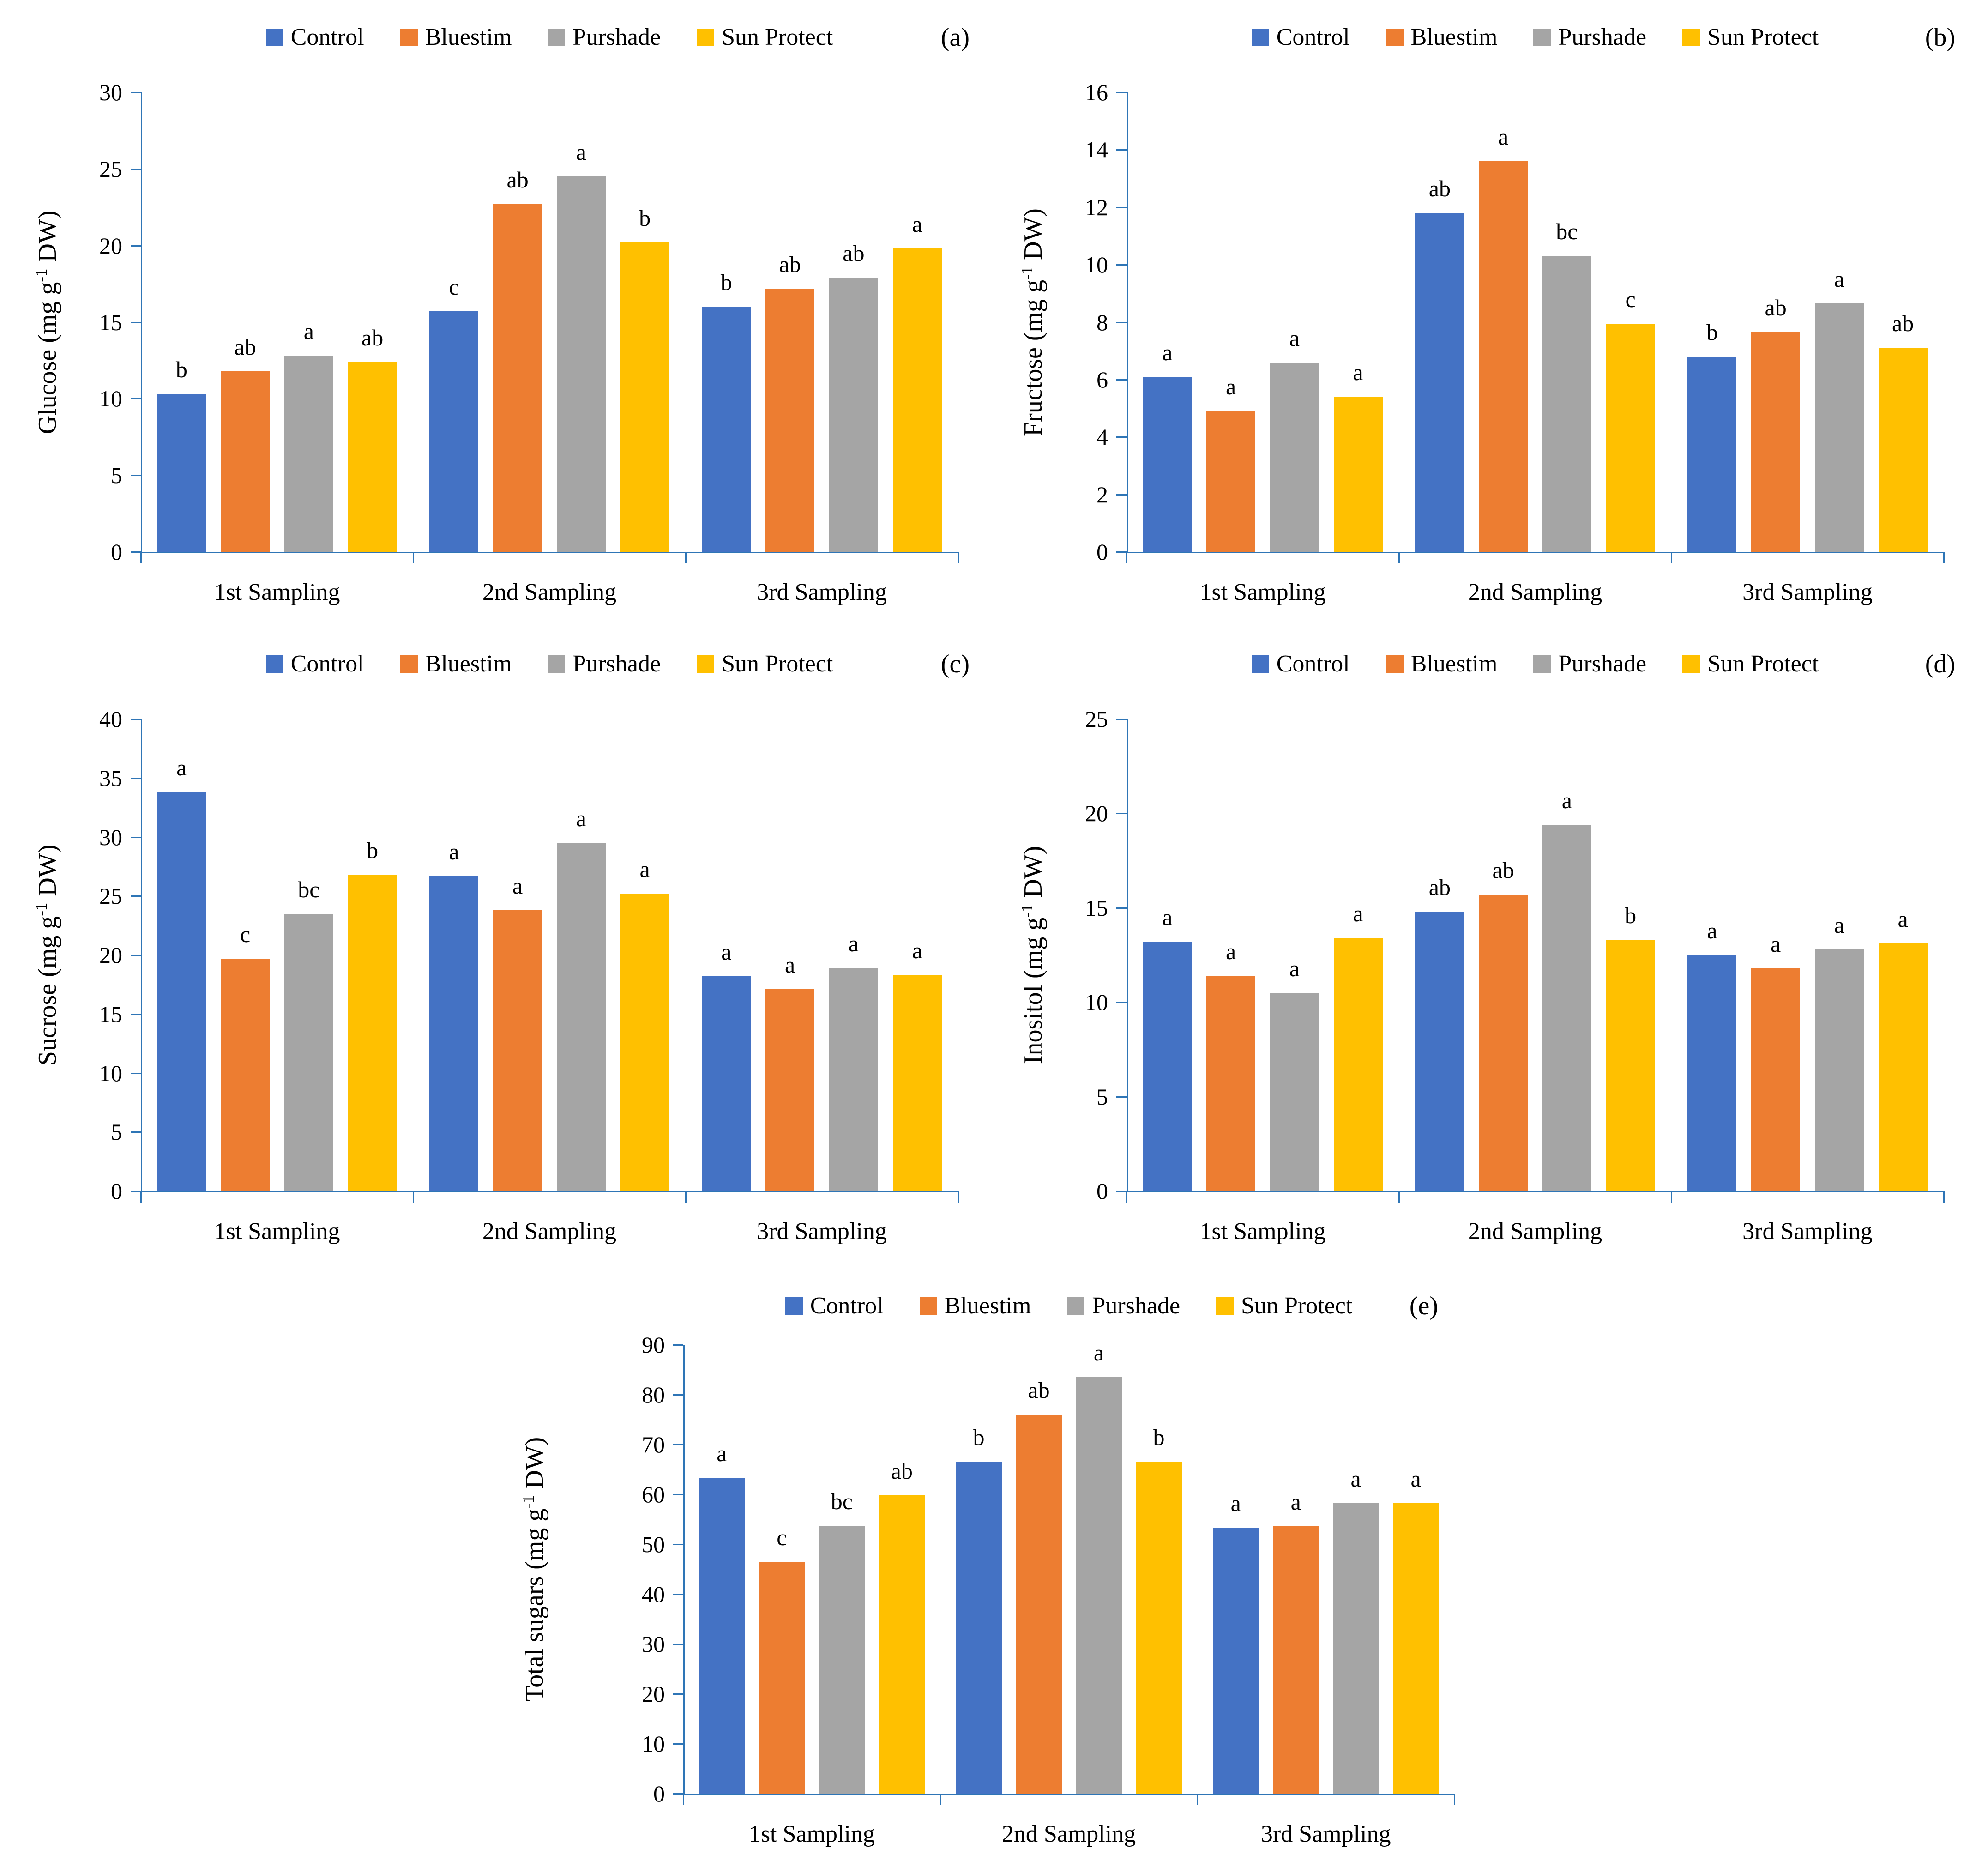 The height and width of the screenshot is (1874, 1988). What do you see at coordinates (454, 851) in the screenshot?
I see `sig-letter-control-2nd-sampling: a` at bounding box center [454, 851].